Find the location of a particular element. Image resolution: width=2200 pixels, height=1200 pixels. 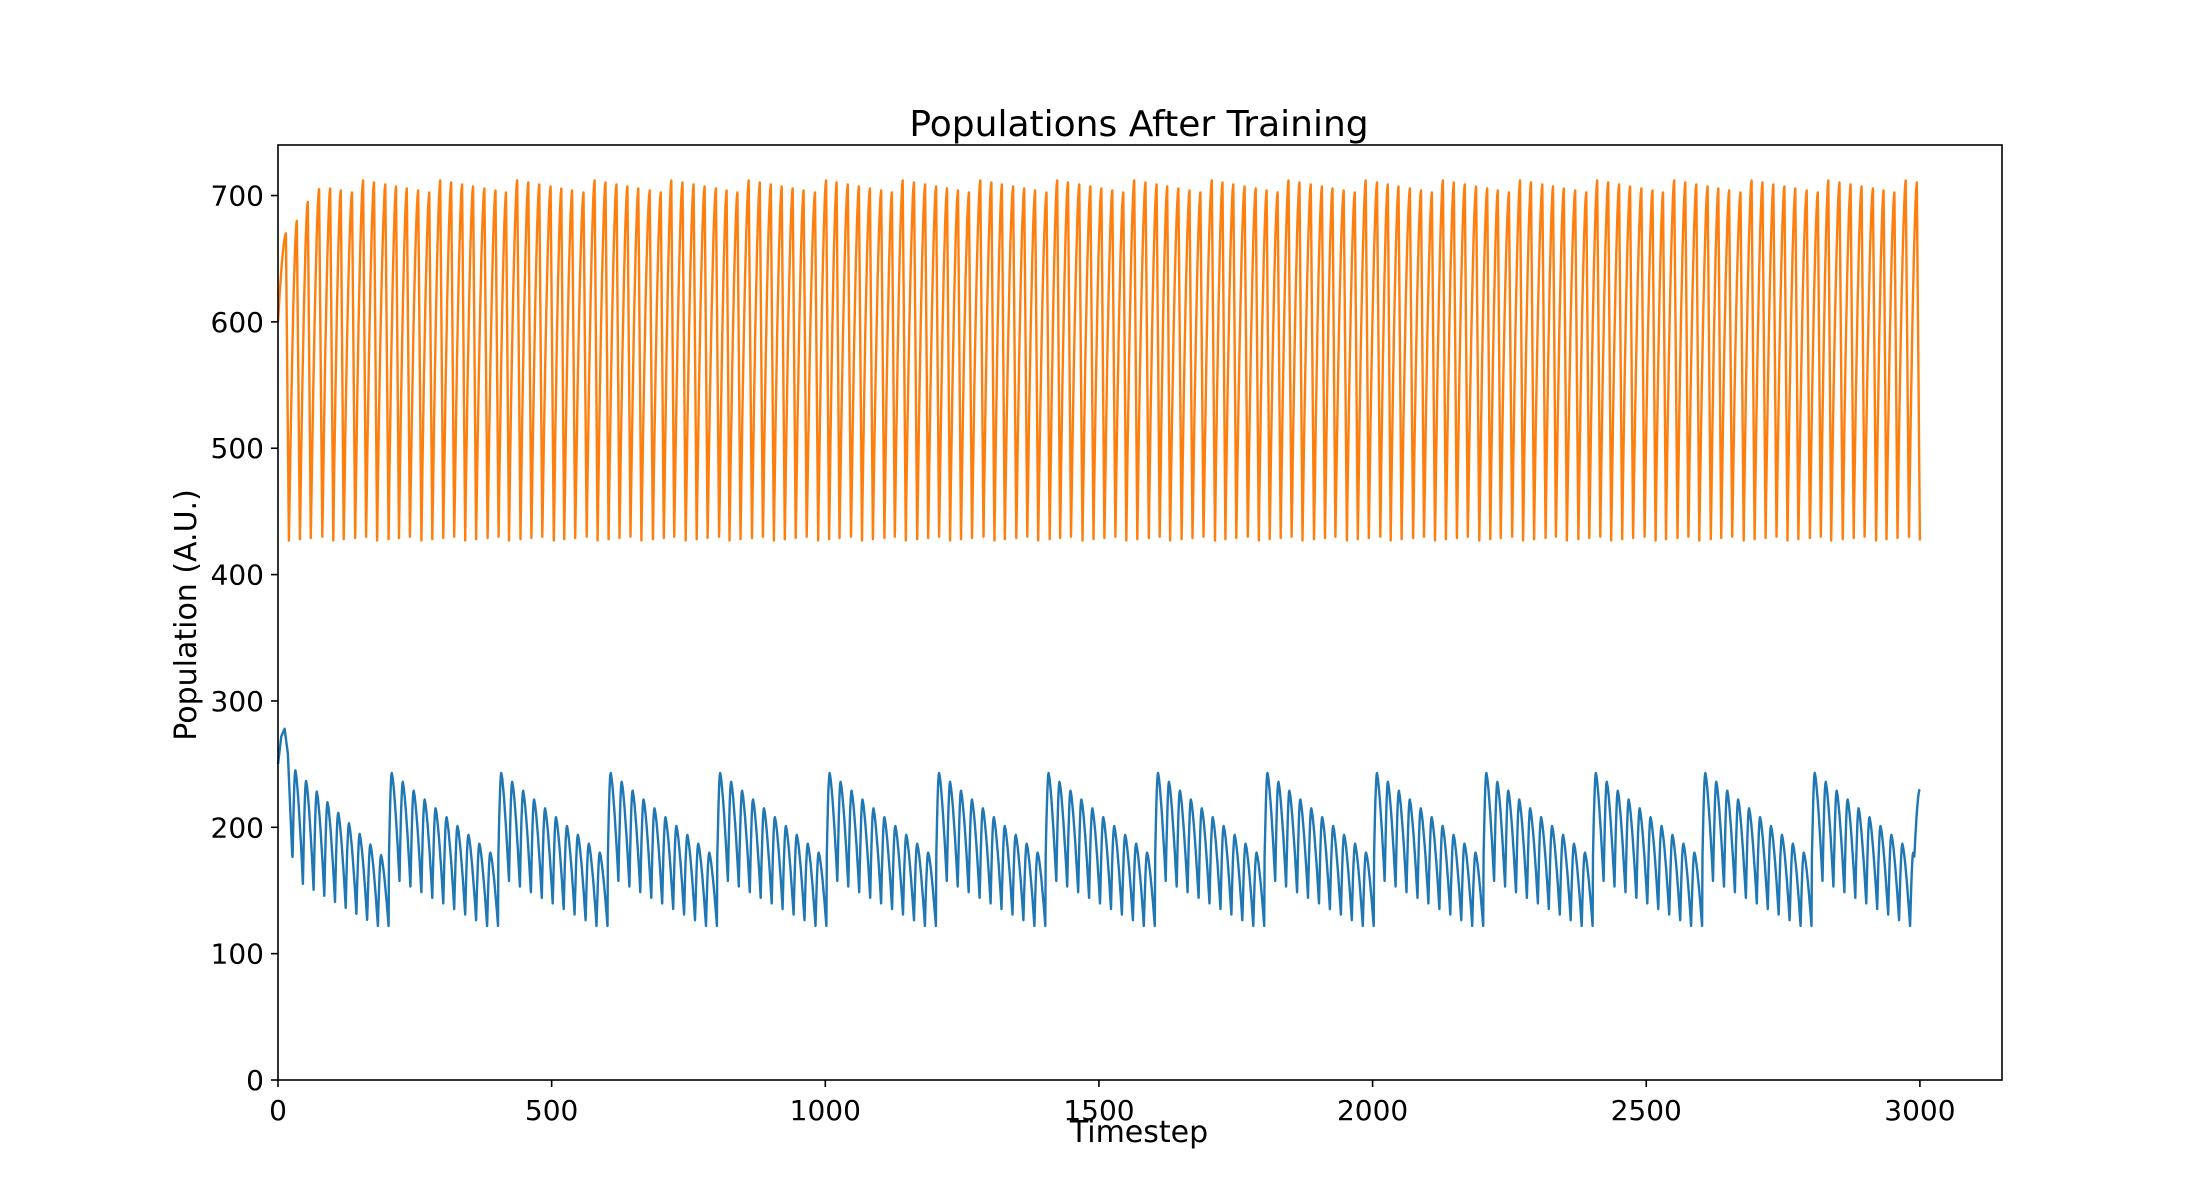

series-line-blue is located at coordinates (1098, 827).